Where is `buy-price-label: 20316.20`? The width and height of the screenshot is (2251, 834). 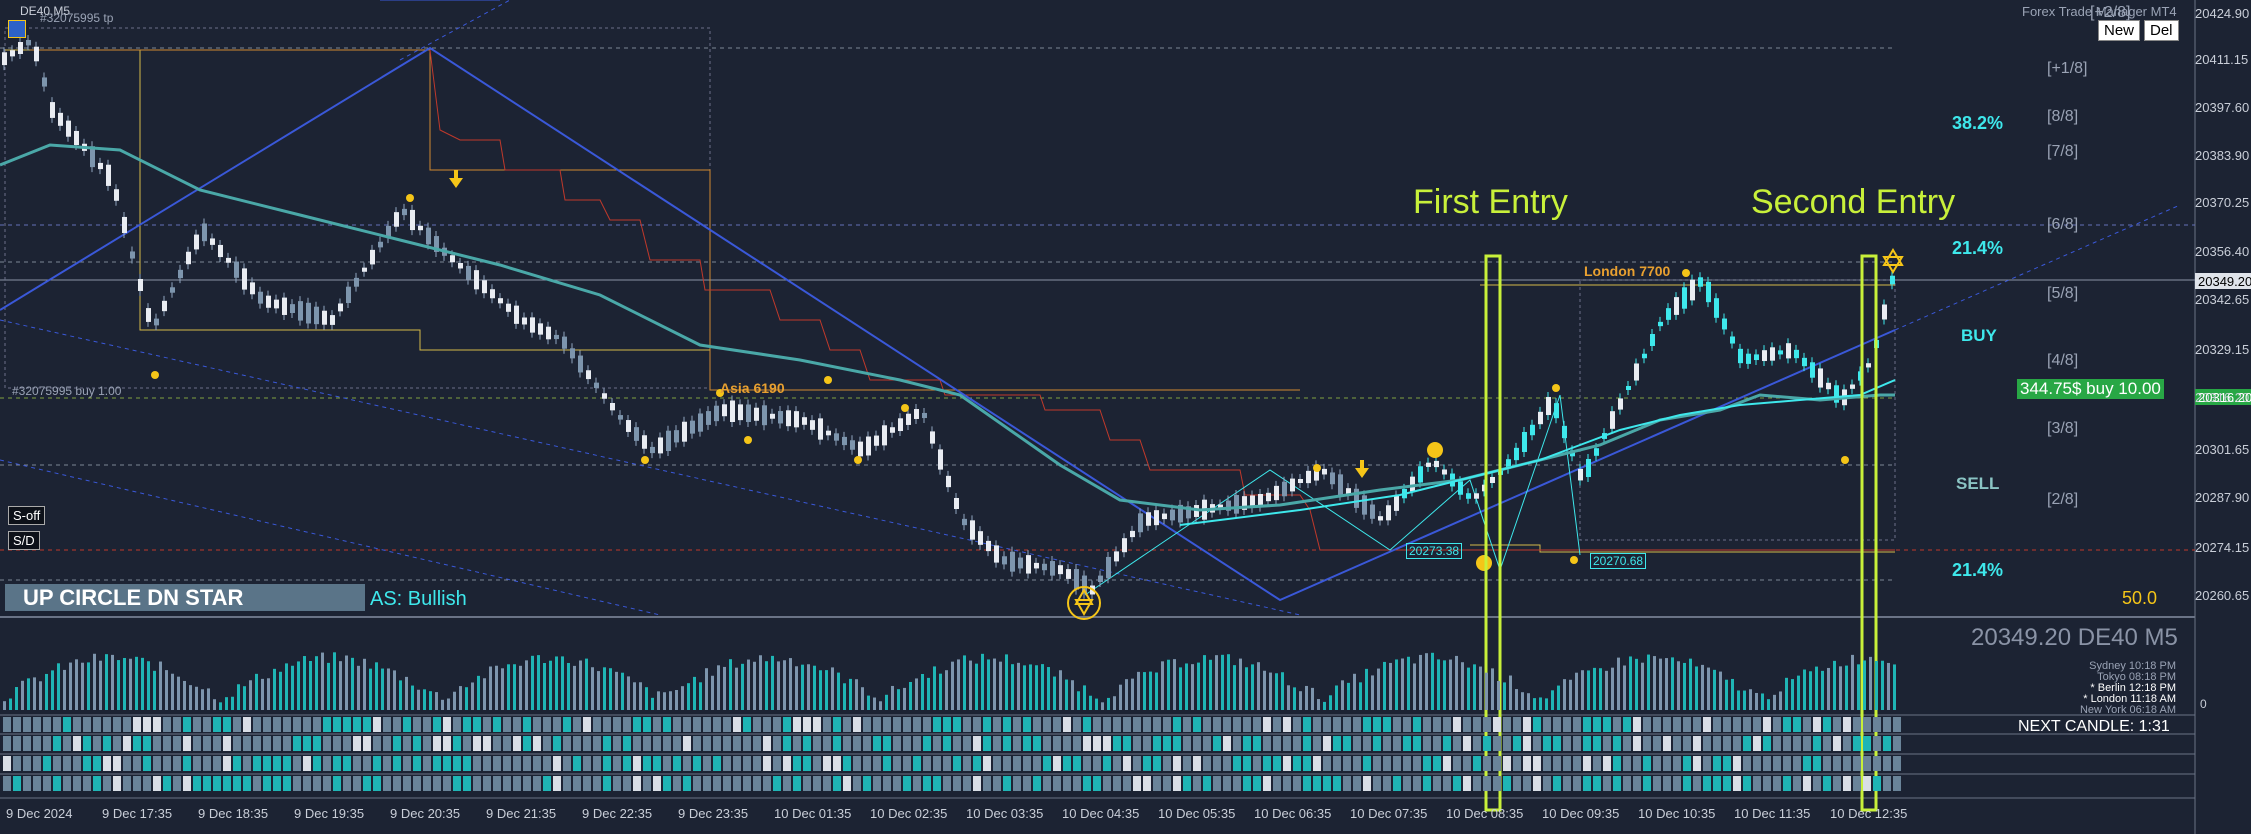 buy-price-label: 20316.20 is located at coordinates (2224, 397).